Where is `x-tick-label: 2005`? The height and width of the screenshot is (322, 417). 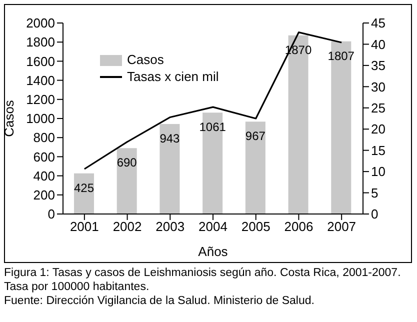
x-tick-label: 2005 is located at coordinates (255, 226).